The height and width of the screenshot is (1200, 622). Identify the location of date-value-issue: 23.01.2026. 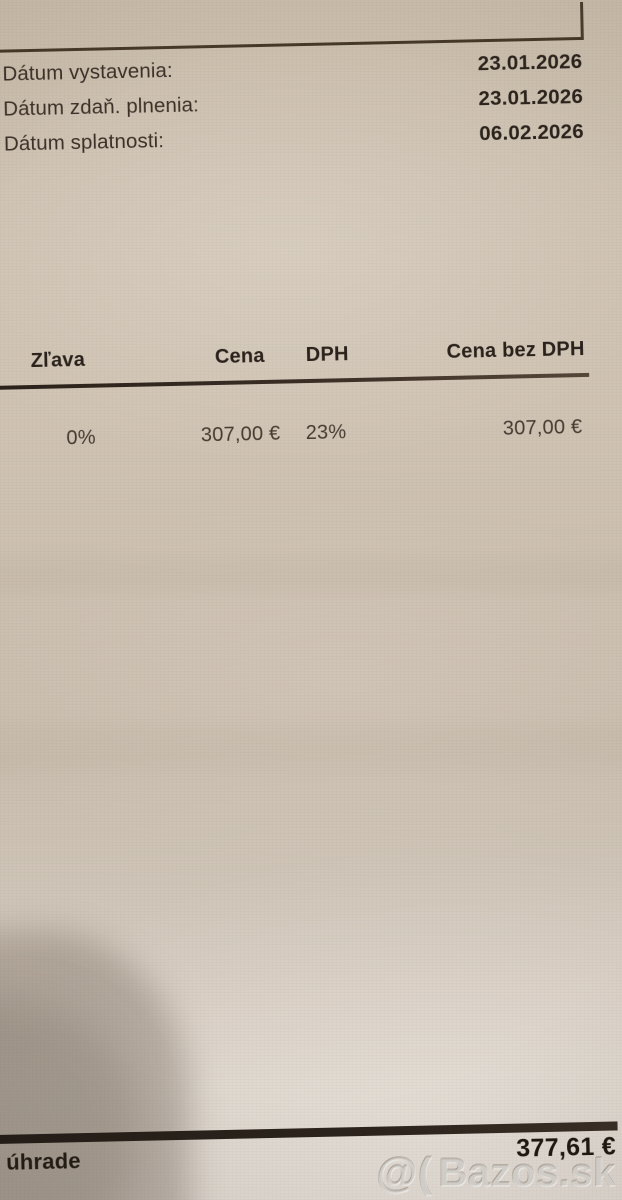
(530, 62).